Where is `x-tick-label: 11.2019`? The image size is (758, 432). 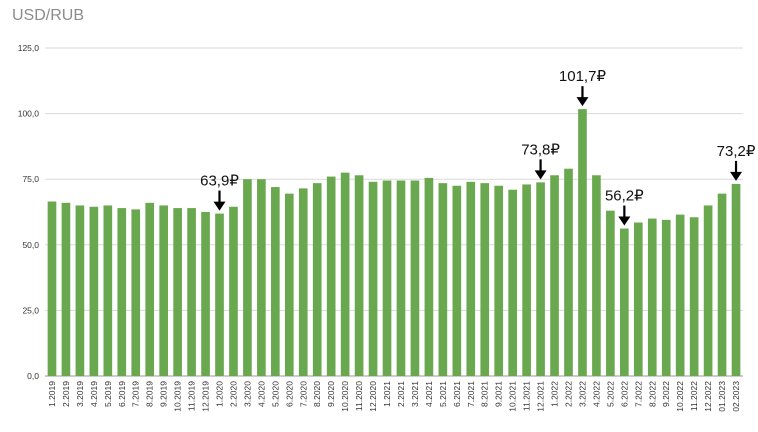
x-tick-label: 11.2019 is located at coordinates (192, 396).